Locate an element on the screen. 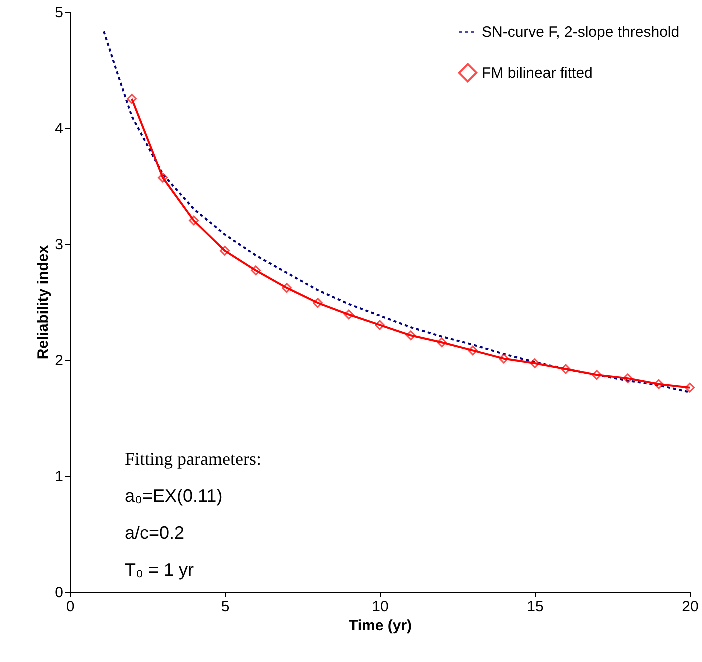 This screenshot has height=662, width=702. y-tick-label: 1 is located at coordinates (59, 477).